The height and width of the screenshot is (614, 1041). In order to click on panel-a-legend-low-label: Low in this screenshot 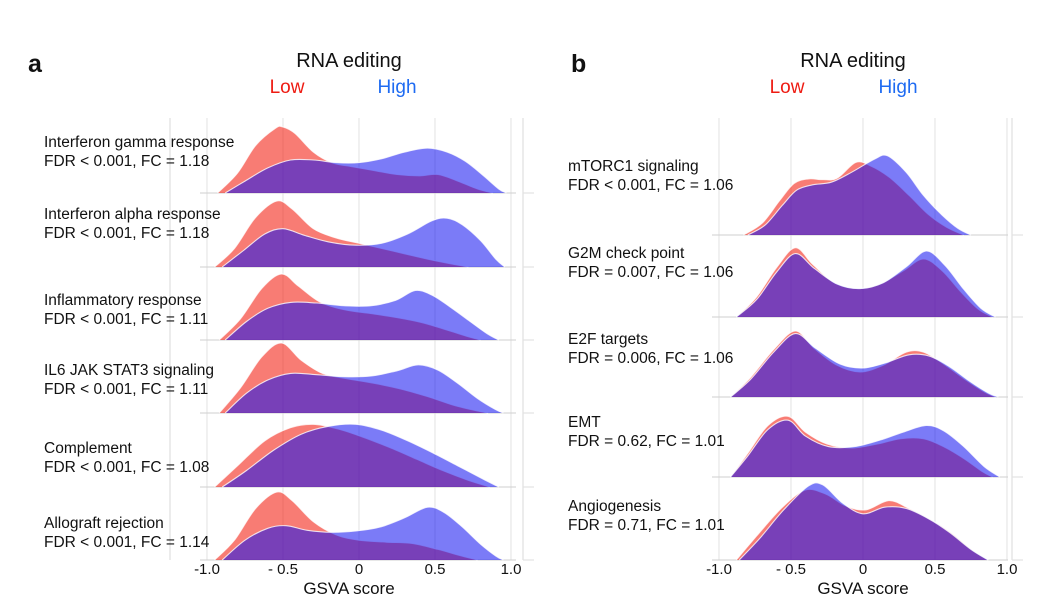, I will do `click(287, 87)`.